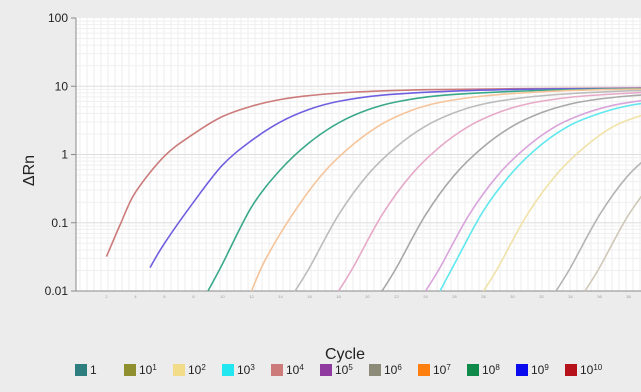 This screenshot has height=392, width=641. I want to click on legend-label: 103, so click(246, 370).